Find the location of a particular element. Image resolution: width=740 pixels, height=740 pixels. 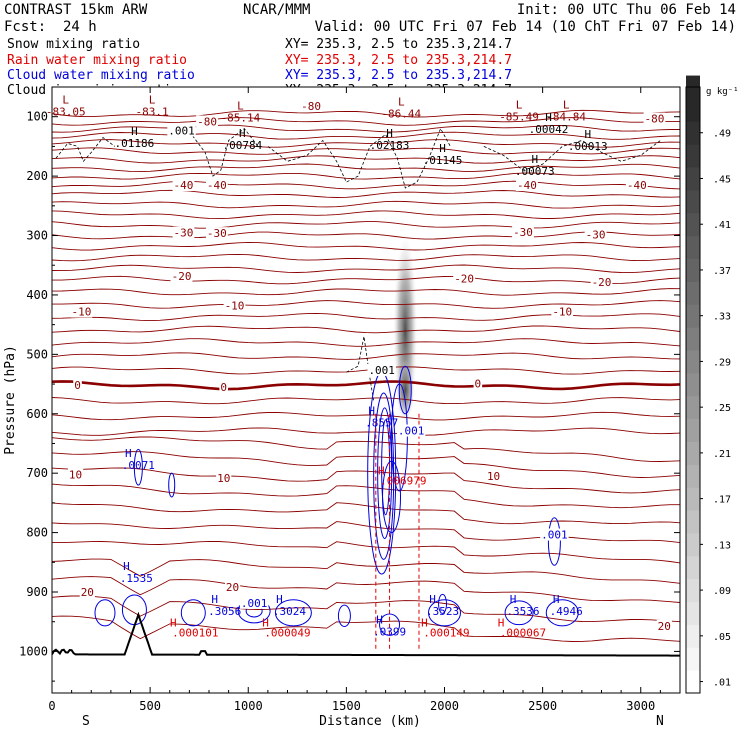

colorbar-tick-label: .09 is located at coordinates (722, 591).